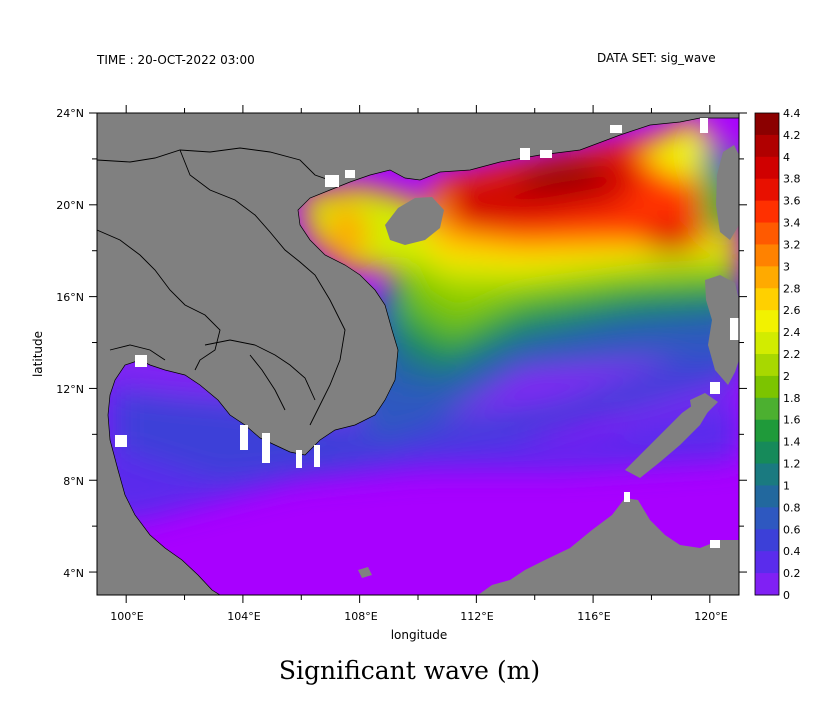 This screenshot has width=819, height=708. What do you see at coordinates (792, 529) in the screenshot?
I see `colorbar-label: 0.6` at bounding box center [792, 529].